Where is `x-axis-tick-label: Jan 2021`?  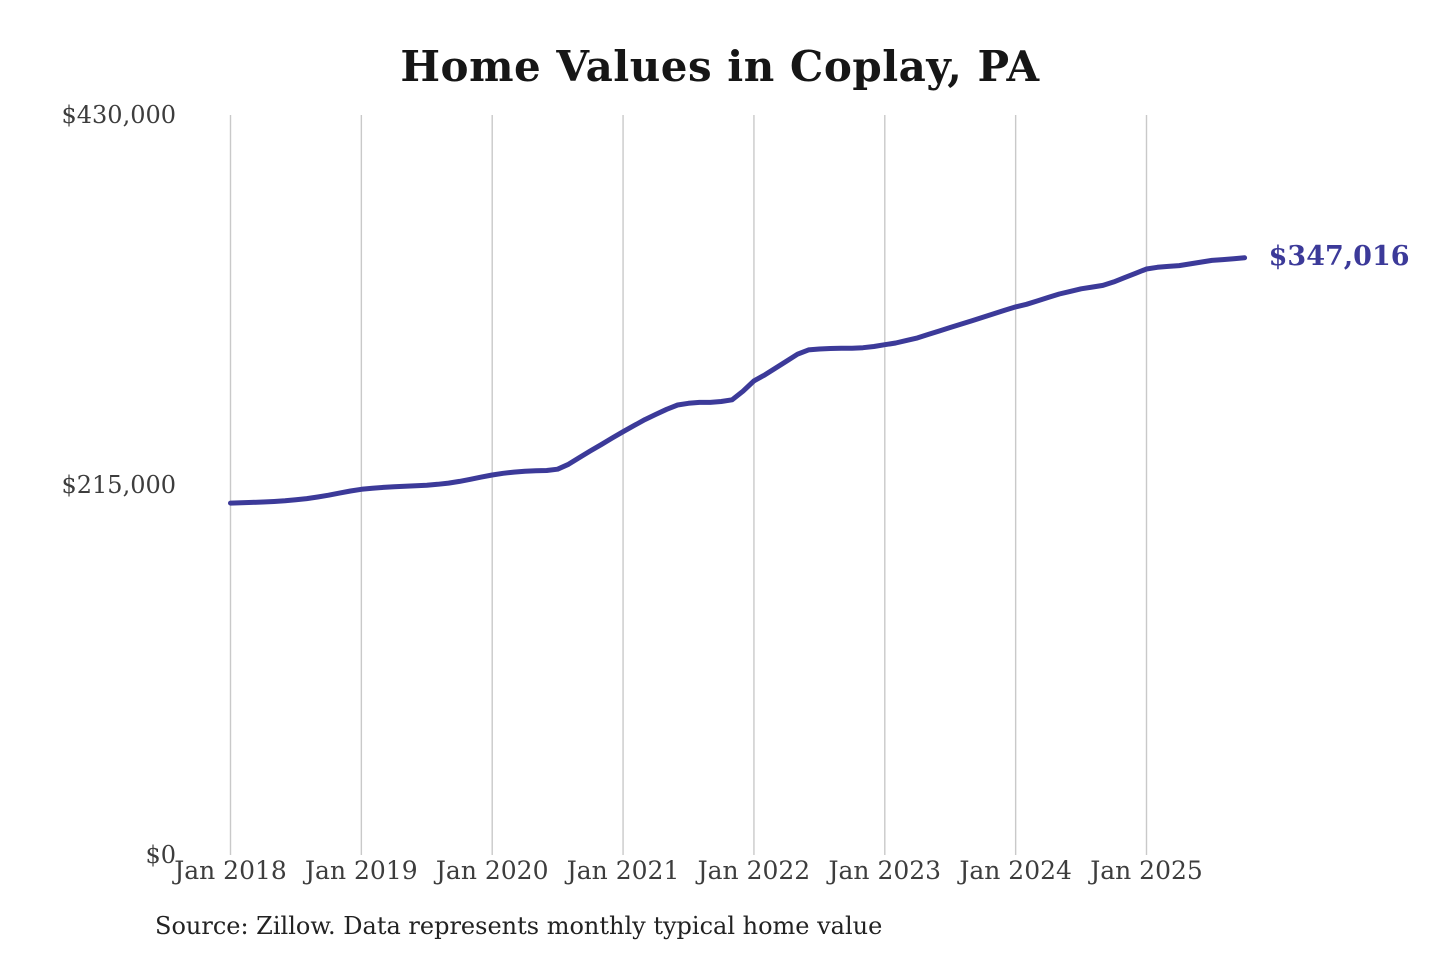
x-axis-tick-label: Jan 2021 is located at coordinates (623, 870).